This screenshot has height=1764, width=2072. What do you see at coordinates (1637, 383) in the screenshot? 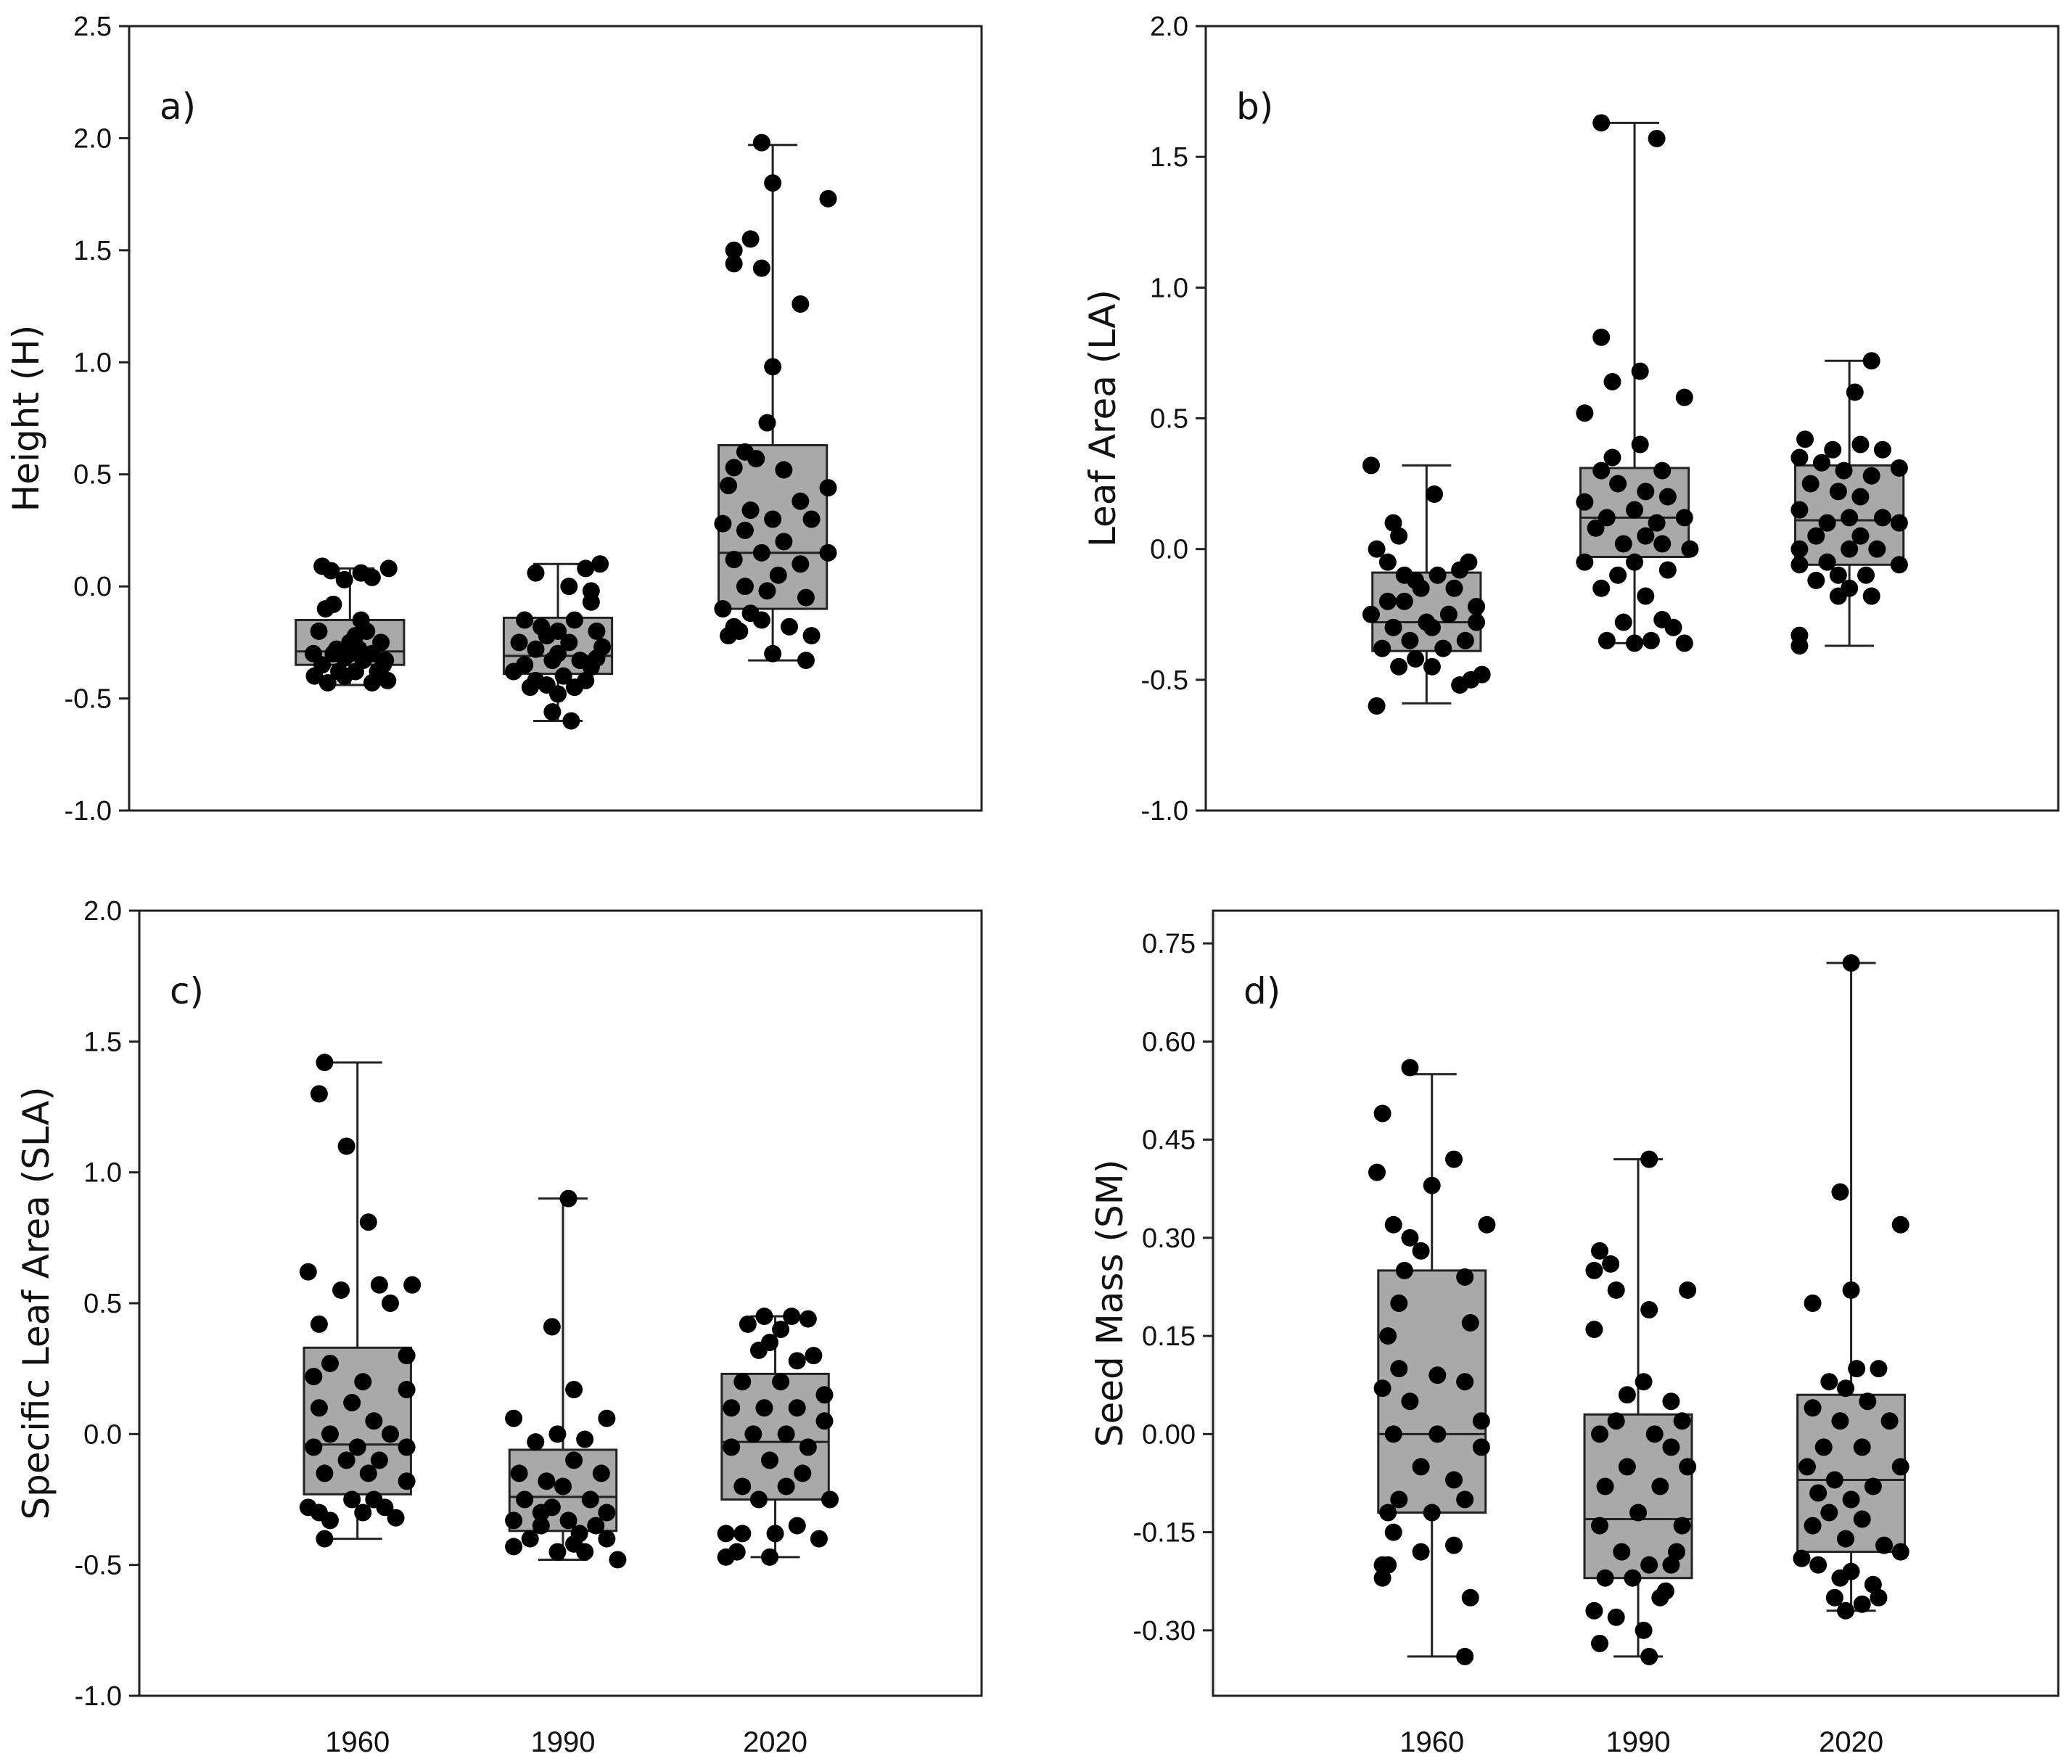
I see `points-1990` at bounding box center [1637, 383].